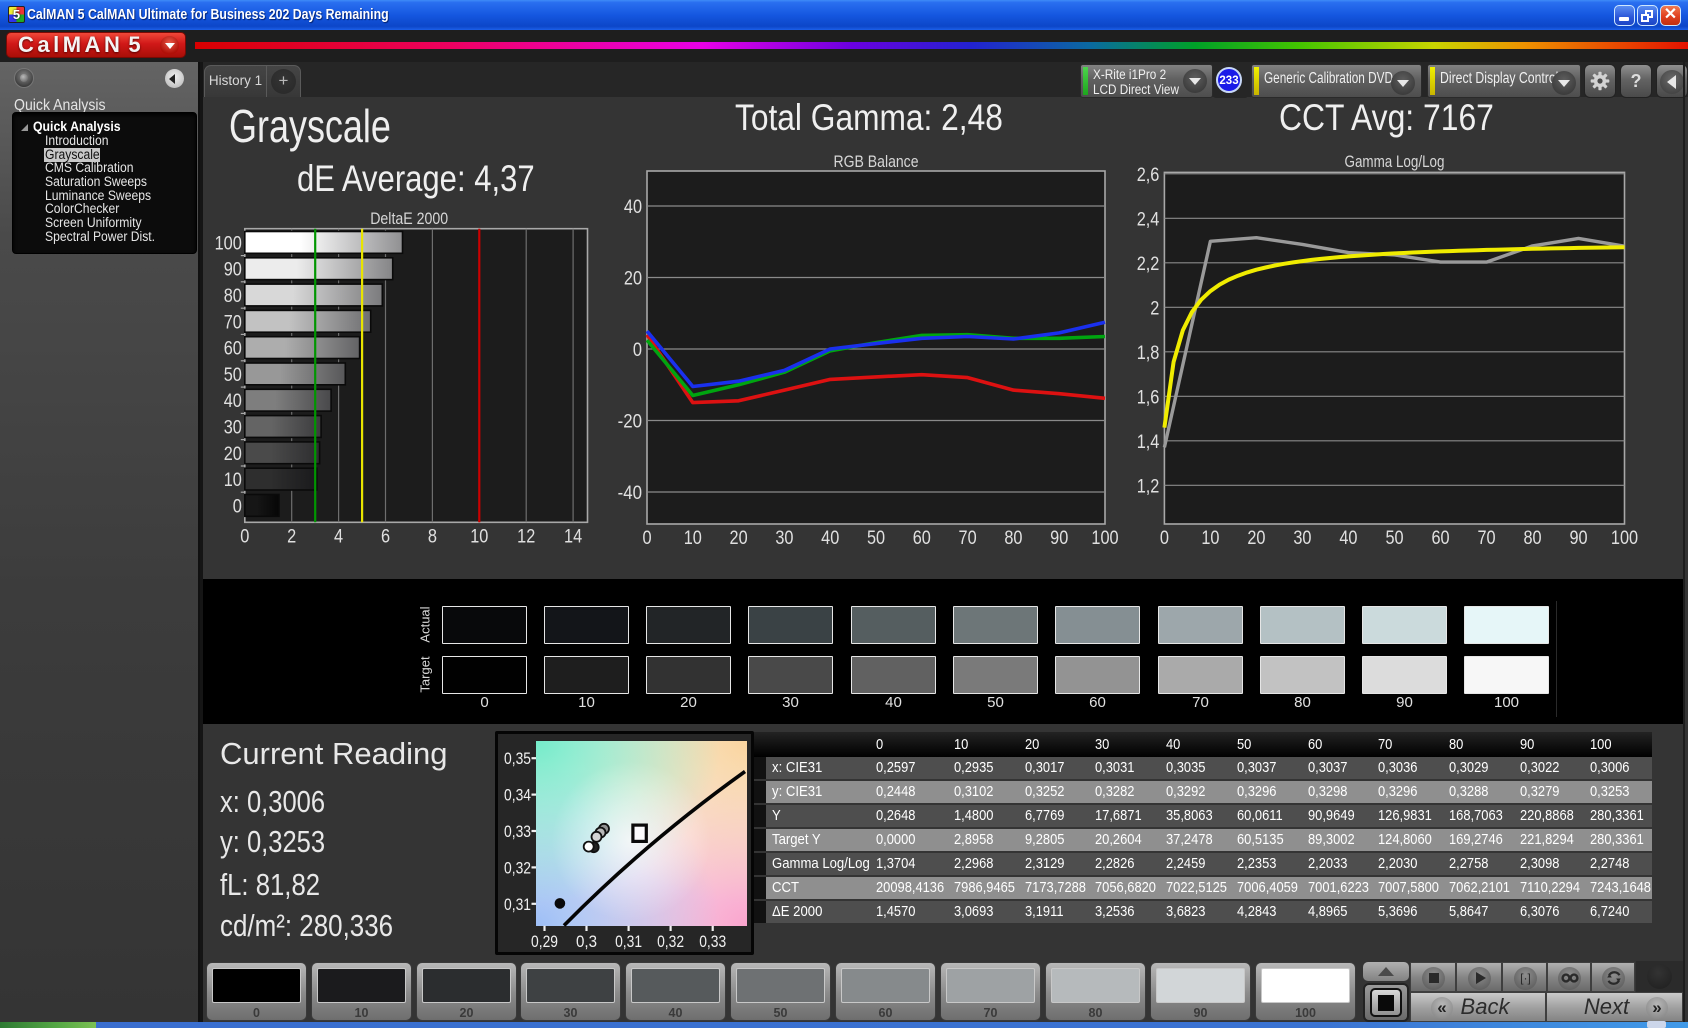 Image resolution: width=1688 pixels, height=1028 pixels. I want to click on svg-text: DeltaE 2000, so click(409, 218).